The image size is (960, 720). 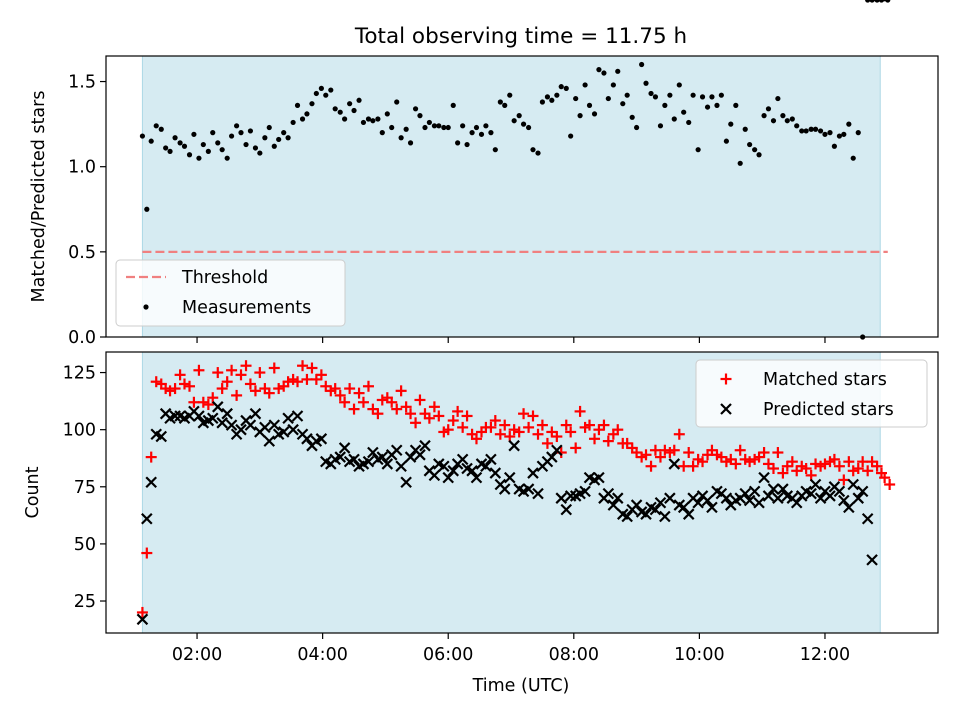 I want to click on y-tick-label: 1.0, so click(x=82, y=168).